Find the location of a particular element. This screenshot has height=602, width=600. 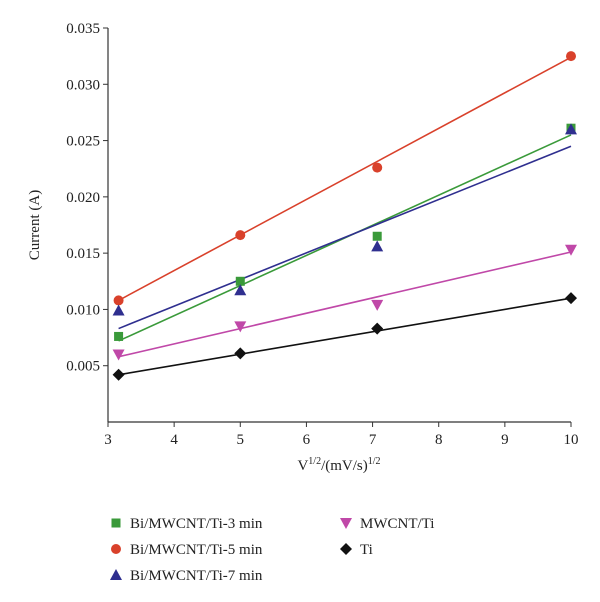

x-axis-label: V1/2/(mV/s)1/2 is located at coordinates (338, 465).